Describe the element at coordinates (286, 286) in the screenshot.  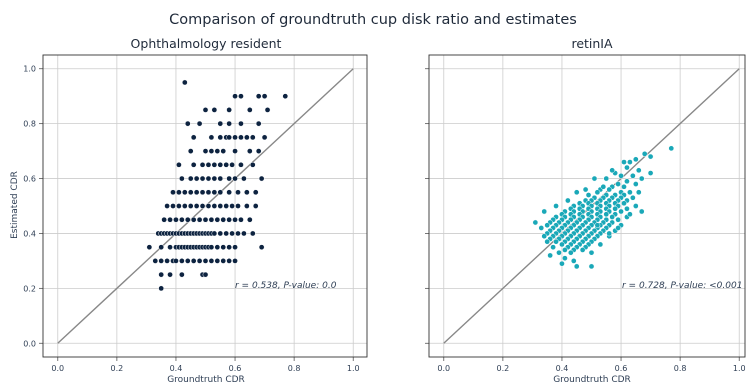
I see `correlation-annotation: r = 0.538, P-value: 0.0` at that location.